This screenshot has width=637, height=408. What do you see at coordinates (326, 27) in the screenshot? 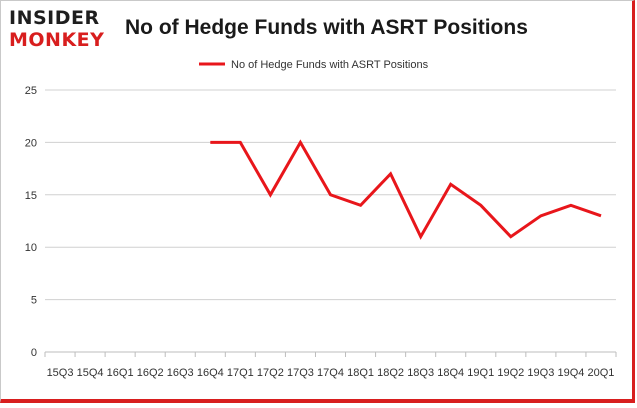
I see `chart-title: No of Hedge Funds with ASRT Positions` at bounding box center [326, 27].